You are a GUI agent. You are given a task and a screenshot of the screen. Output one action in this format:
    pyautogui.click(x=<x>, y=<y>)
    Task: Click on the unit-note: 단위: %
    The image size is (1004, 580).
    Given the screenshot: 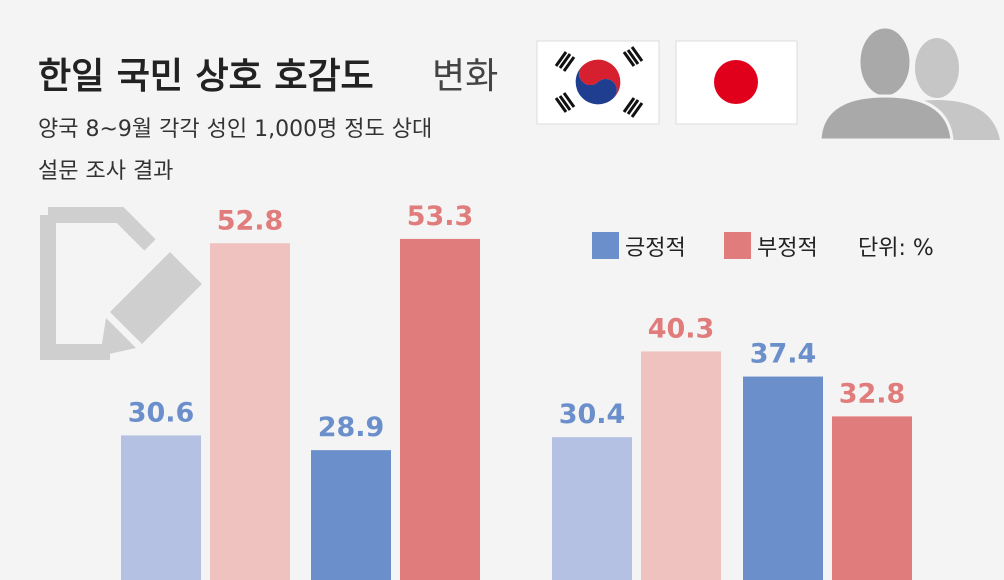 What is the action you would take?
    pyautogui.click(x=896, y=248)
    